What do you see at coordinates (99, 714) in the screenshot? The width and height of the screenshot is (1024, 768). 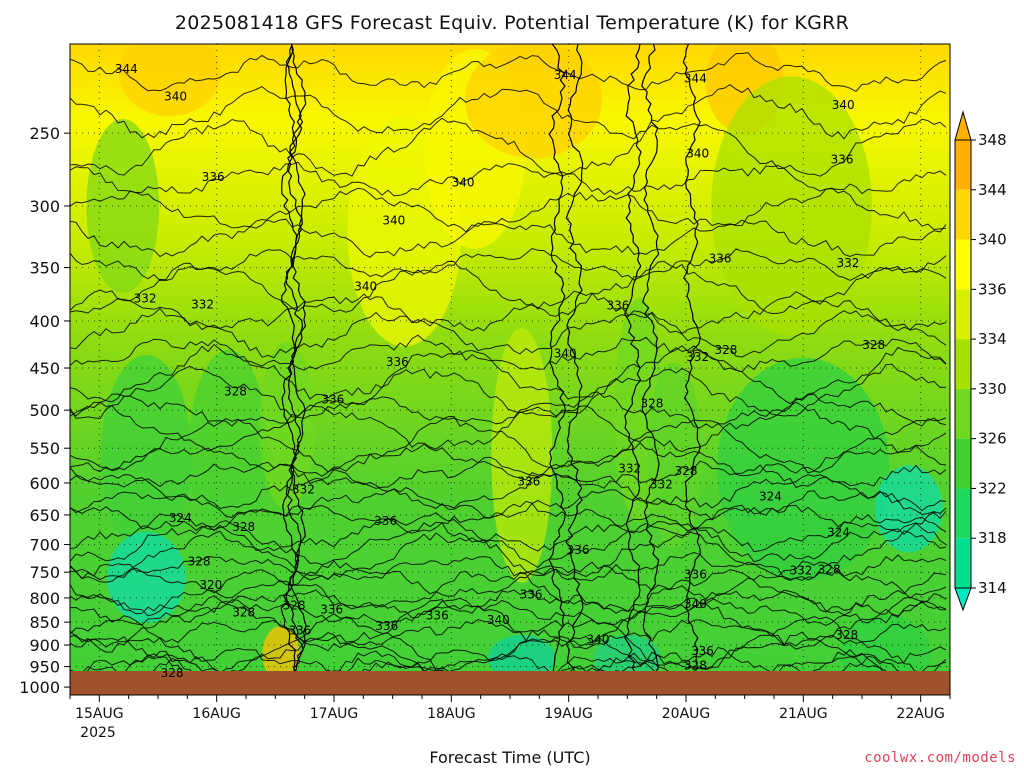 I see `x-tick-label: 15AUG` at bounding box center [99, 714].